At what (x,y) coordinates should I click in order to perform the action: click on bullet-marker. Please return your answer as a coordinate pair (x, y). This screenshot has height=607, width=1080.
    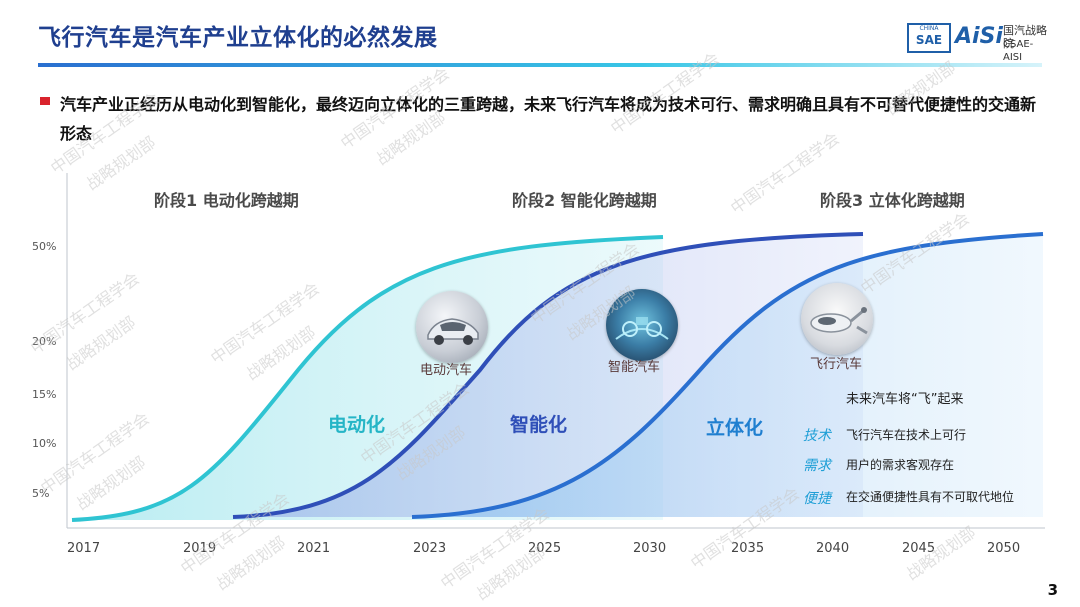
    Looking at the image, I should click on (45, 101).